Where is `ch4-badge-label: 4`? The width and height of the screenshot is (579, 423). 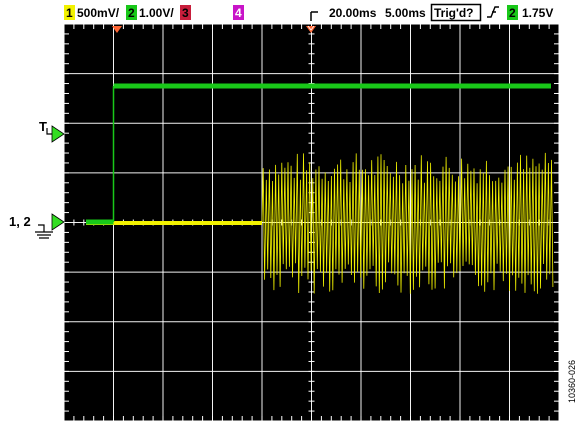
ch4-badge-label: 4 is located at coordinates (238, 13).